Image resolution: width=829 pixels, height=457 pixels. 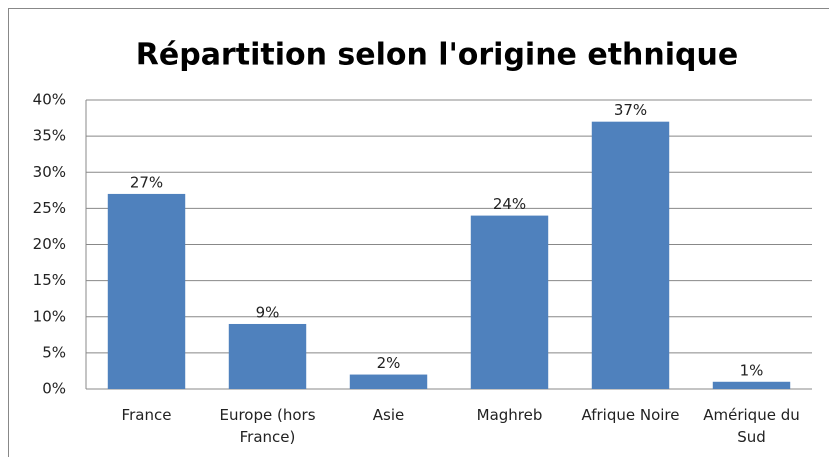 I want to click on value-label: 27%, so click(x=146, y=182).